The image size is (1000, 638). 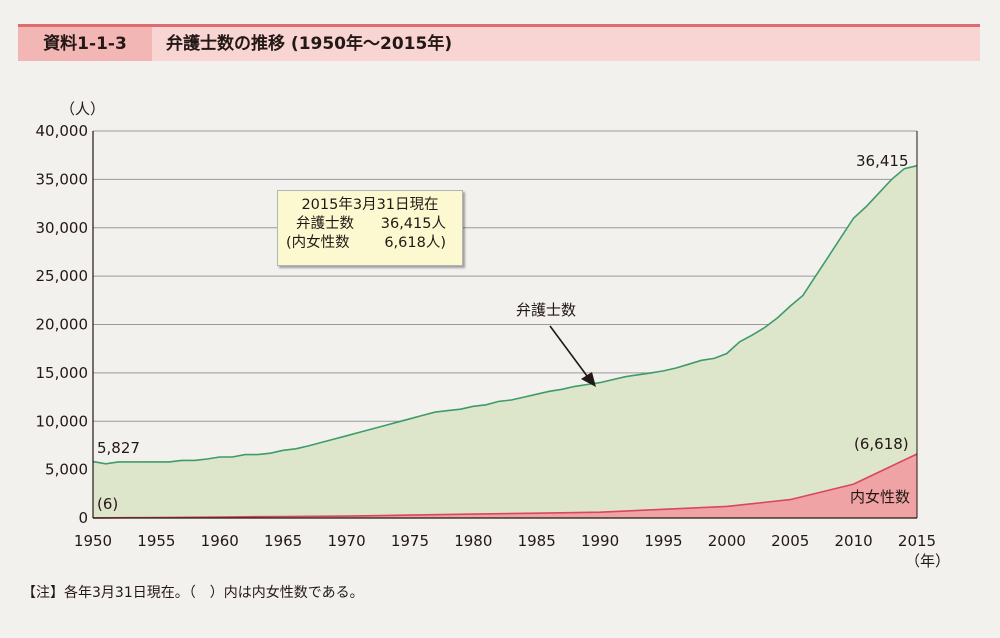 What do you see at coordinates (663, 541) in the screenshot?
I see `x-tick-9: 1995` at bounding box center [663, 541].